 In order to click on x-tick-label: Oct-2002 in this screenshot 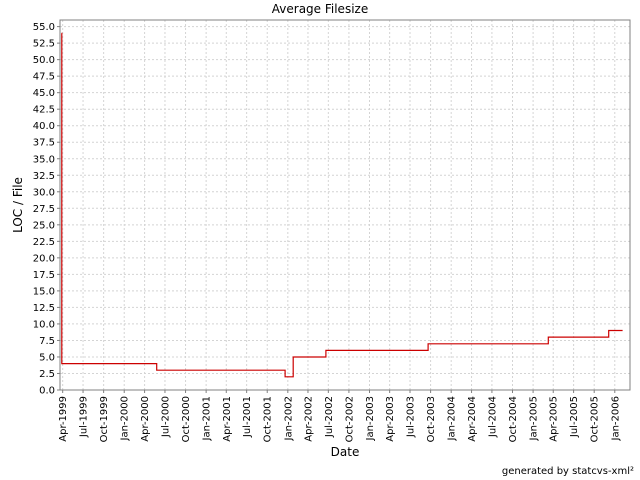, I will do `click(349, 419)`.